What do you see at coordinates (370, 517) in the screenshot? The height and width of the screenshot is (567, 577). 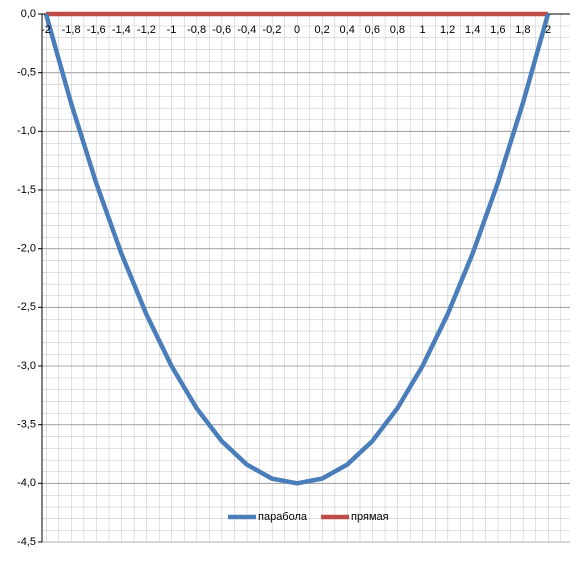 I see `legend-label: прямая` at bounding box center [370, 517].